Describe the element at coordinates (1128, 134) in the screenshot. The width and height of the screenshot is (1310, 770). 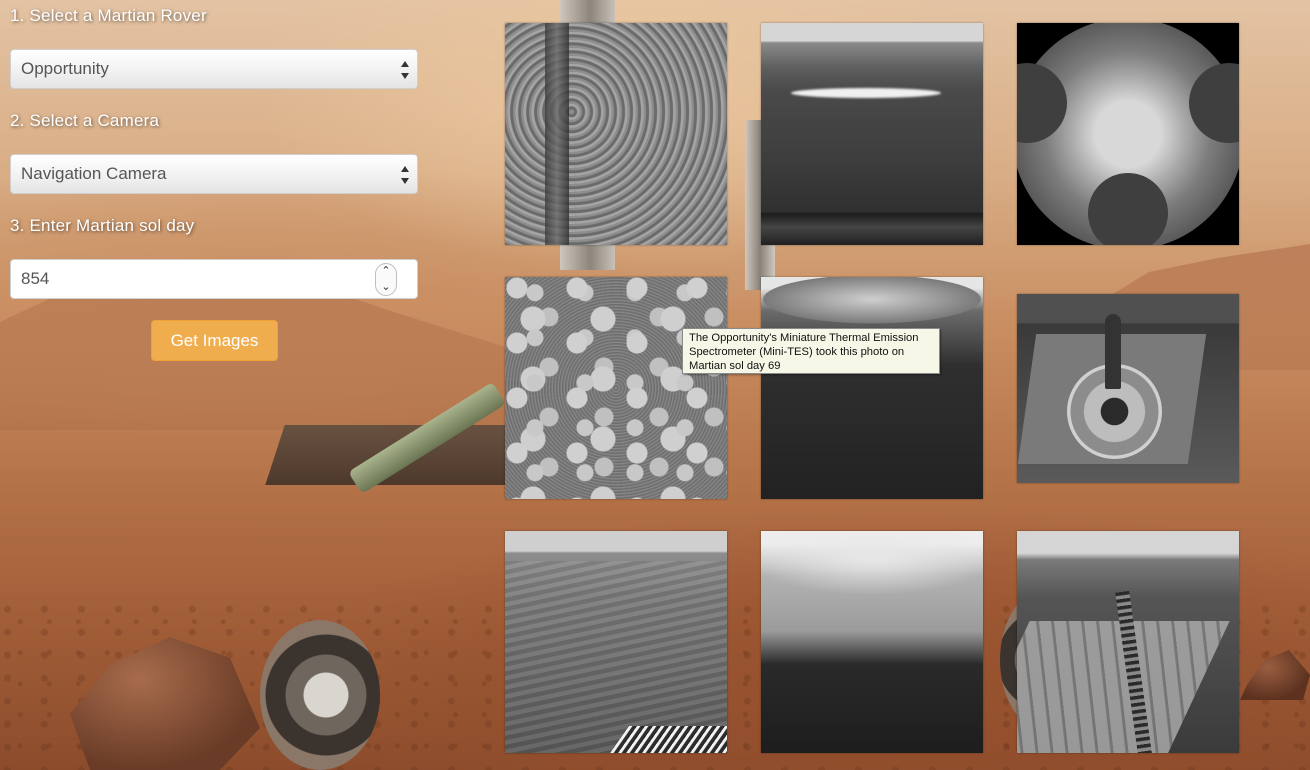
I see `photo-circular-calibration-target` at that location.